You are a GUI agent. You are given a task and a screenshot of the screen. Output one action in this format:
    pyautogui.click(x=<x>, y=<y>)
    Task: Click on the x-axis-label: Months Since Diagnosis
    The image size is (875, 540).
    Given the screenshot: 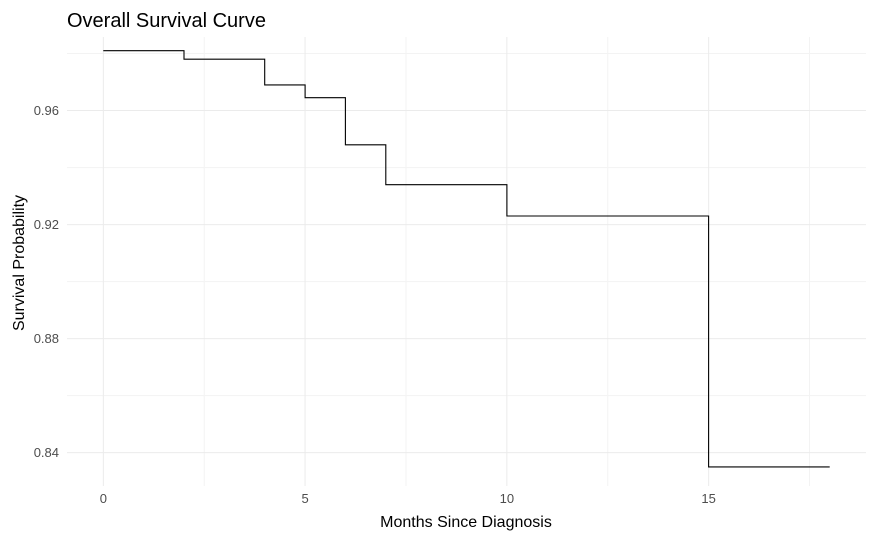 What is the action you would take?
    pyautogui.click(x=466, y=522)
    